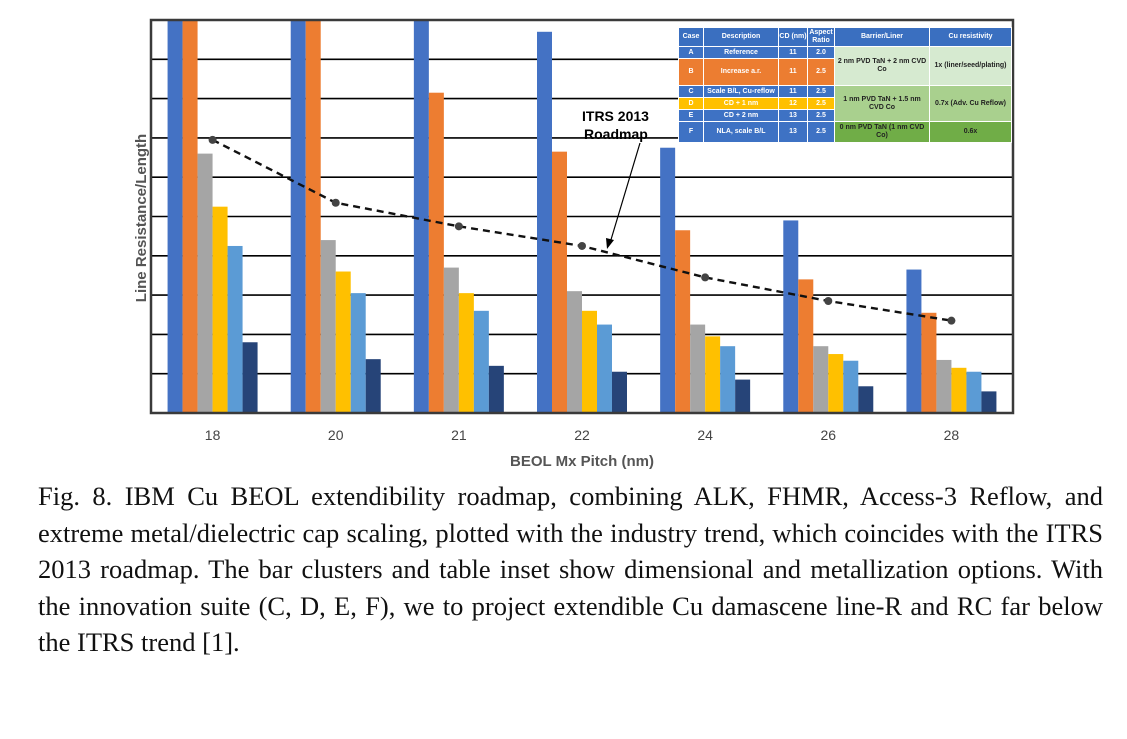 The height and width of the screenshot is (739, 1127). What do you see at coordinates (882, 103) in the screenshot?
I see `barrier-liner-cell: 1 nm PVD TaN + 1.5 nm CVD Co` at bounding box center [882, 103].